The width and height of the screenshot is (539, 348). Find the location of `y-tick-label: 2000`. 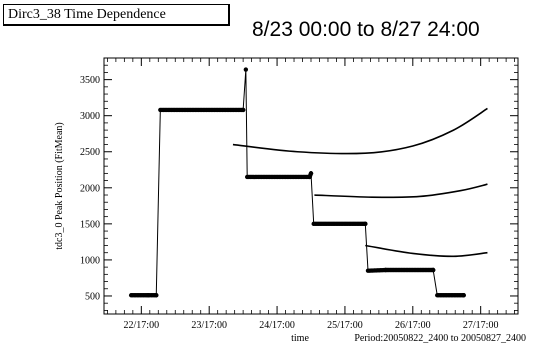

y-tick-label: 2000 is located at coordinates (90, 188).